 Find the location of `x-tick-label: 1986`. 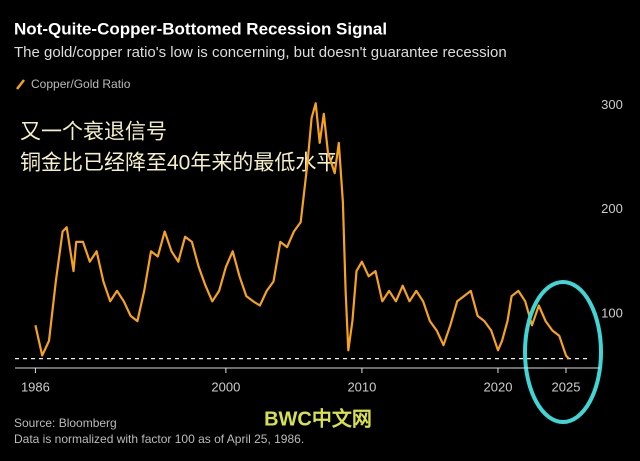

x-tick-label: 1986 is located at coordinates (35, 386).